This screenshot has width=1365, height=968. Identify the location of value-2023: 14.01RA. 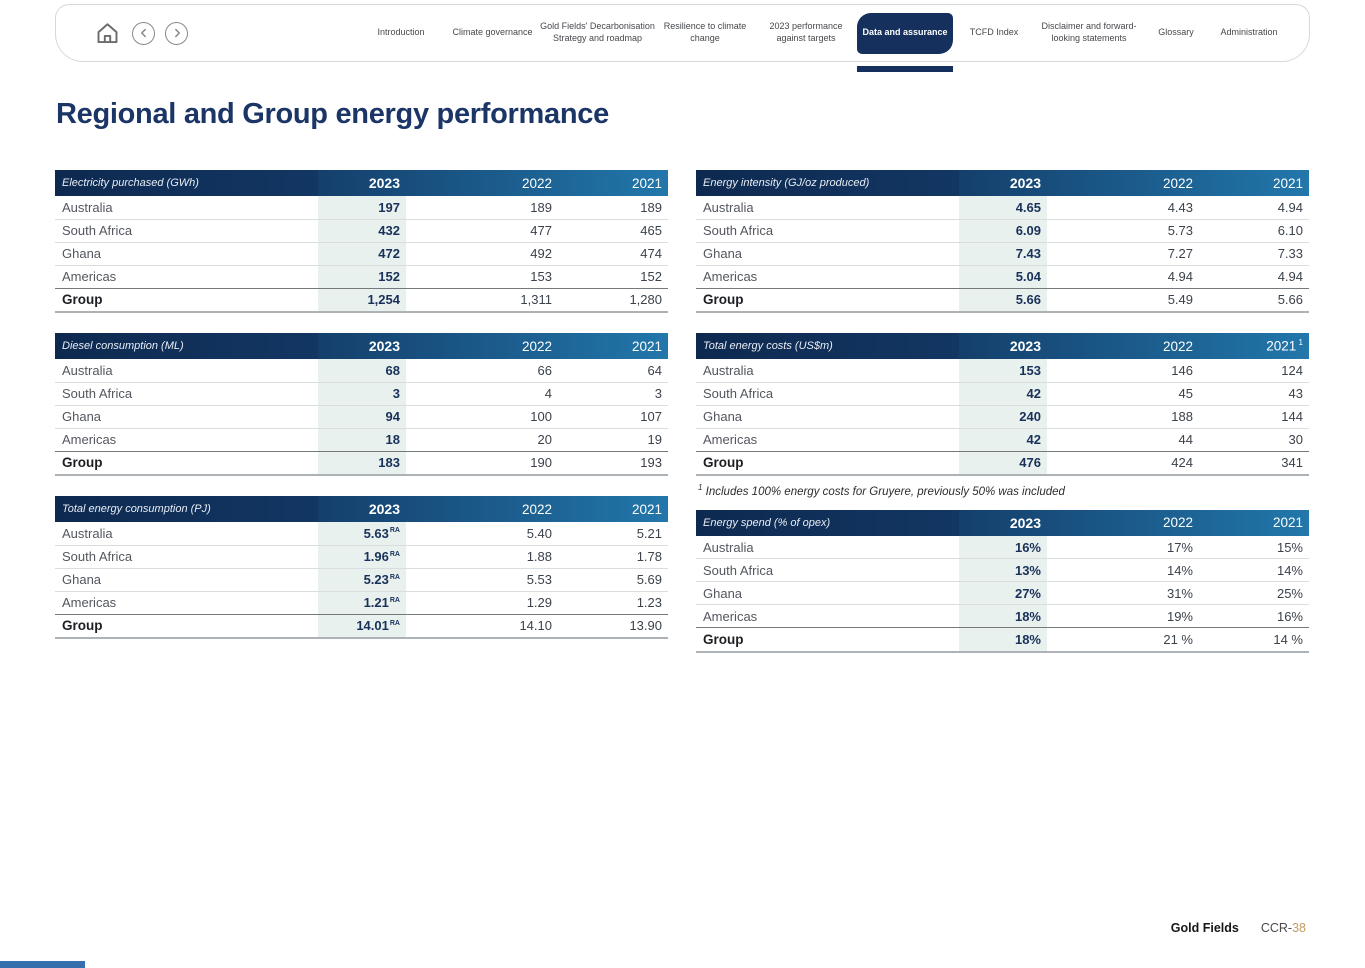
(362, 626).